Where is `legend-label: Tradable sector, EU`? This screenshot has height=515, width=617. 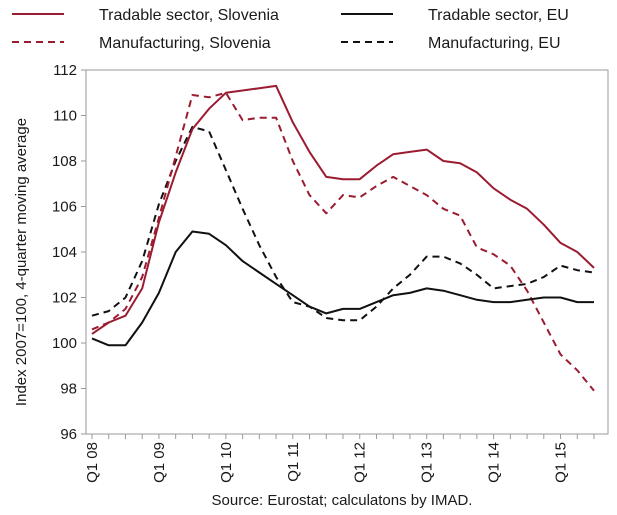 legend-label: Tradable sector, EU is located at coordinates (498, 15).